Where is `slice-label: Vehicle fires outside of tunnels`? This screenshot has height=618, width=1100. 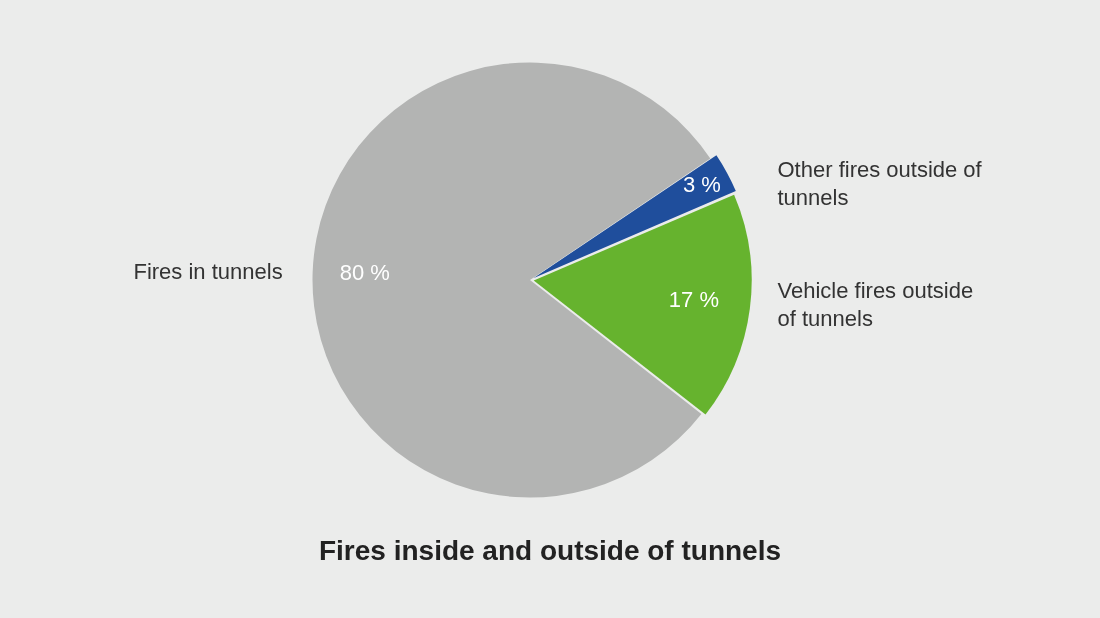
slice-label: Vehicle fires outside of tunnels is located at coordinates (875, 304).